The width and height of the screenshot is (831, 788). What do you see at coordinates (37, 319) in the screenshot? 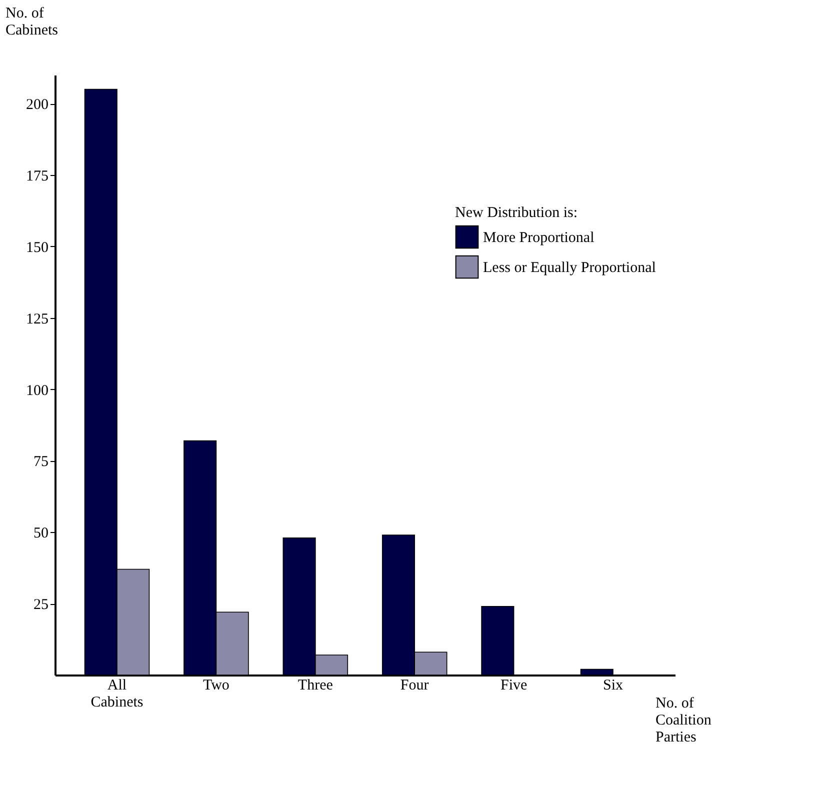
I see `y-tick-label: 125` at bounding box center [37, 319].